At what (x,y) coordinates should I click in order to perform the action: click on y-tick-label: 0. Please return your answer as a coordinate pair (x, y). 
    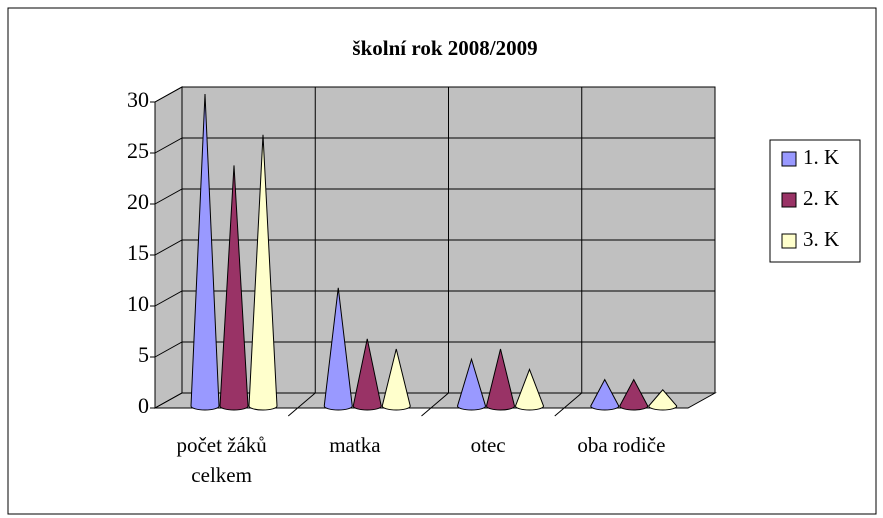
    Looking at the image, I should click on (143, 405).